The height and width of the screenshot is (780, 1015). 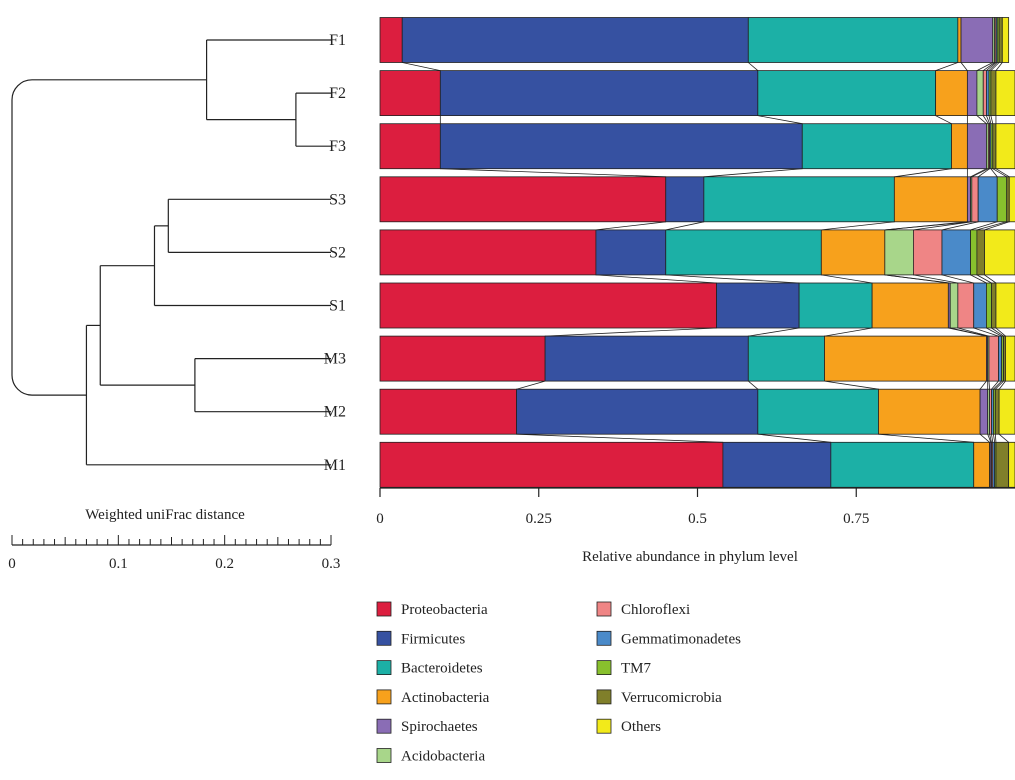 What do you see at coordinates (12, 564) in the screenshot?
I see `dendrogram-tick-label: 0` at bounding box center [12, 564].